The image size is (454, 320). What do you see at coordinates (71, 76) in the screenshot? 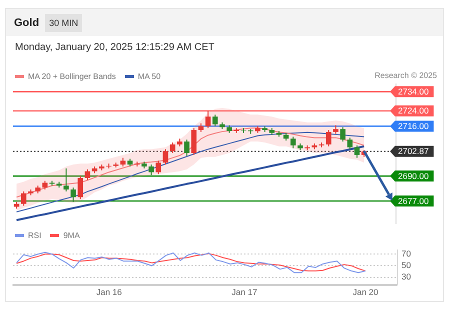
I see `legend-label: MA 20 + Bollinger Bands` at bounding box center [71, 76].